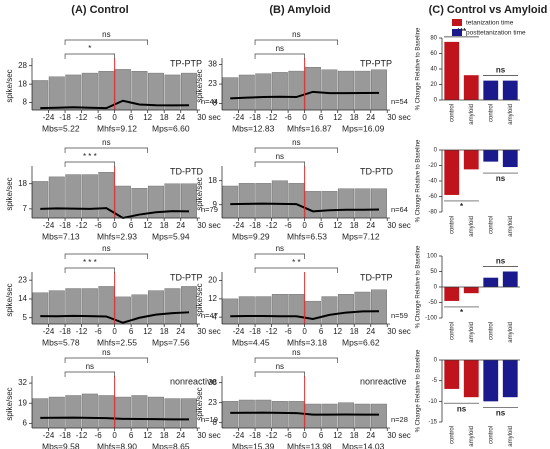 This screenshot has height=449, width=550. What do you see at coordinates (239, 225) in the screenshot?
I see `x-tick-label: -24` at bounding box center [239, 225].